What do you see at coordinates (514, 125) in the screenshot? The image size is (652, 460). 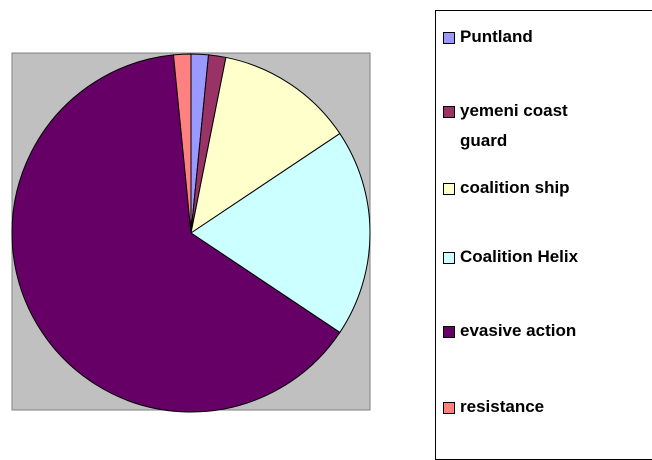 I see `legend-label: yemeni coast guard` at bounding box center [514, 125].